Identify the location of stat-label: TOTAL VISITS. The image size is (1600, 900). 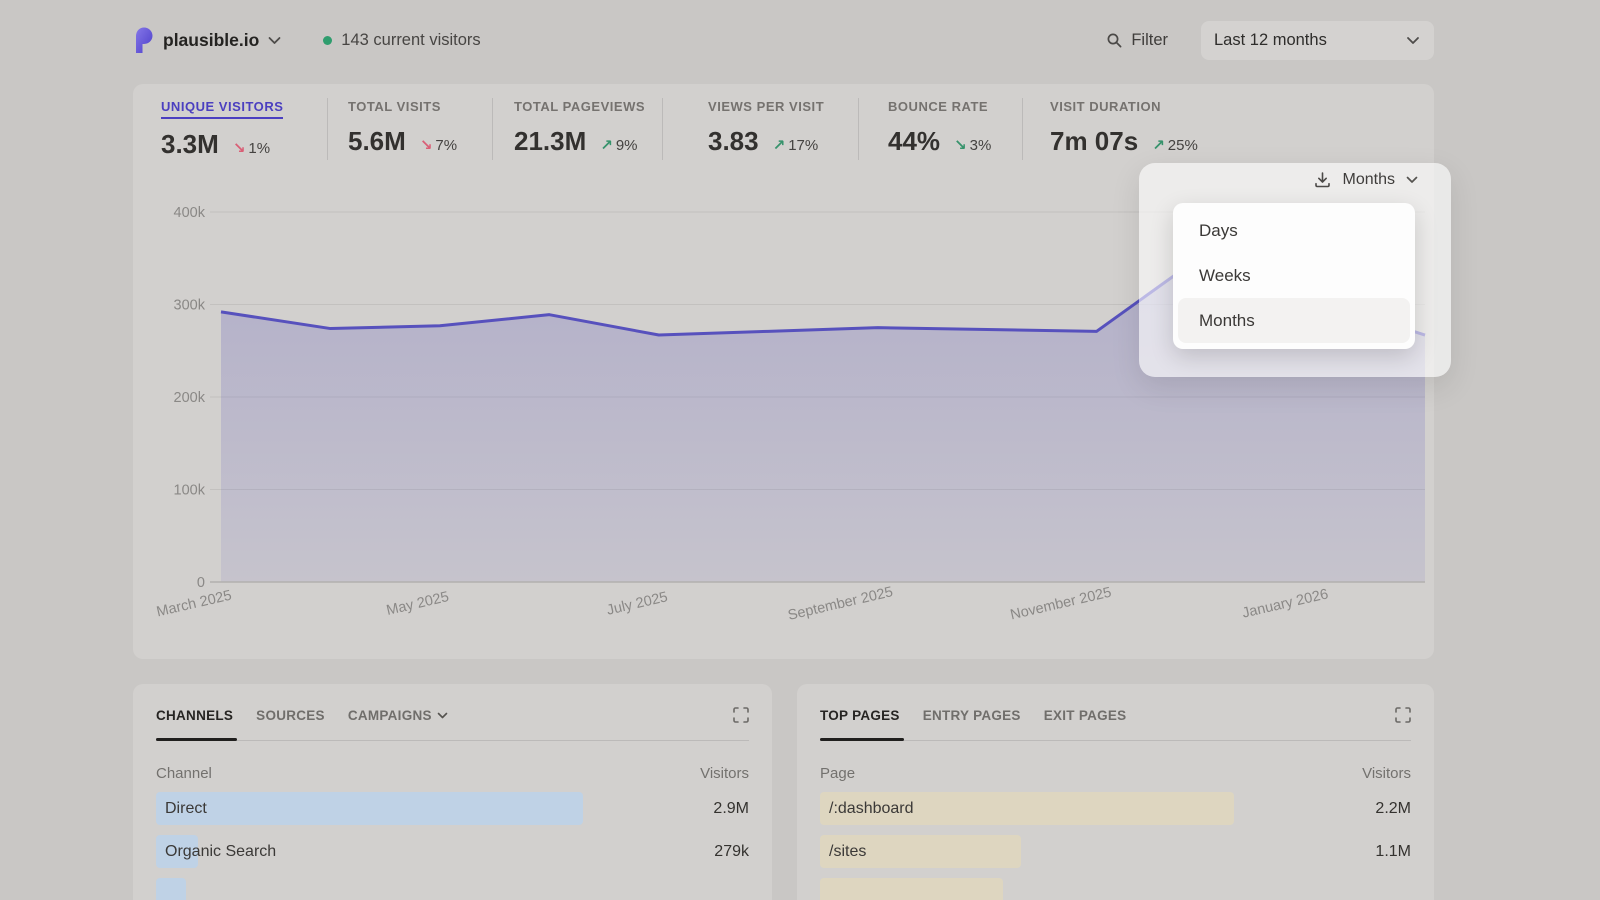
(394, 106).